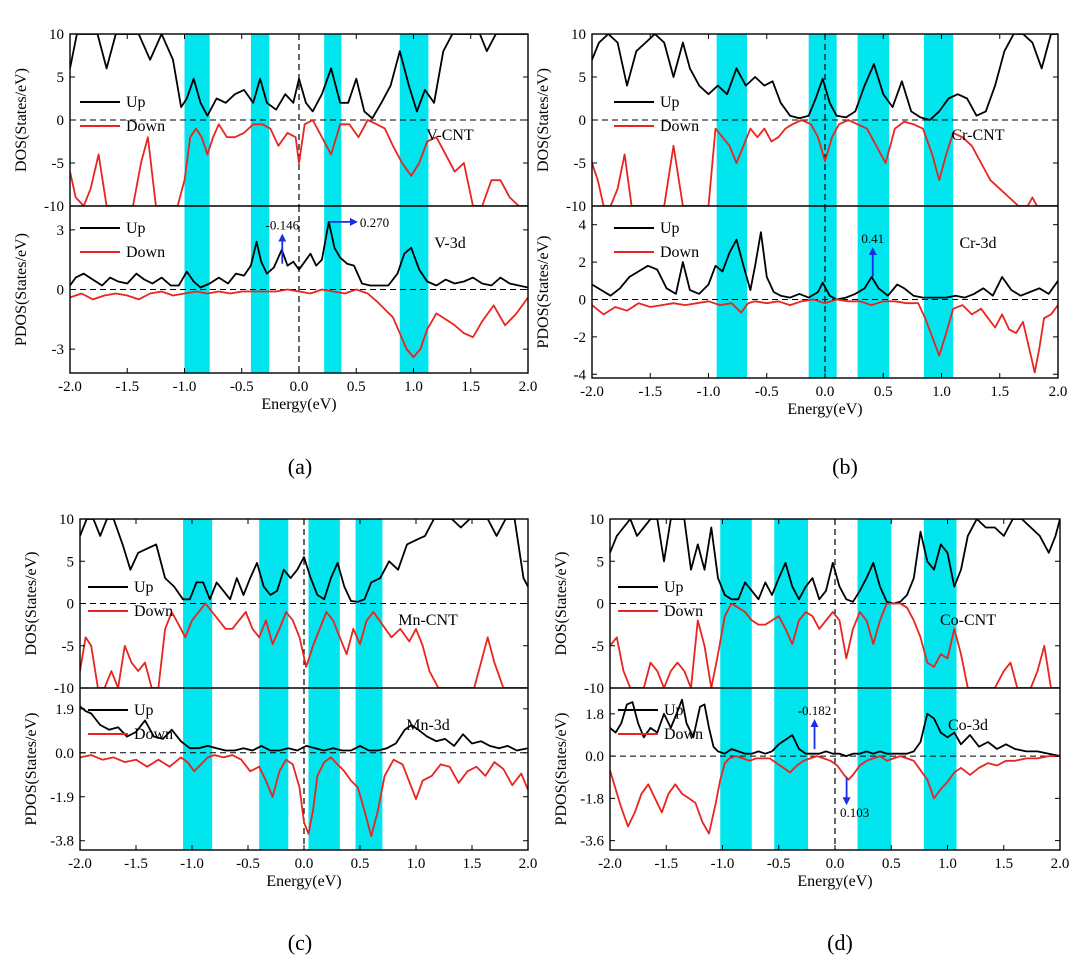  What do you see at coordinates (450, 135) in the screenshot?
I see `panel-tag: V-CNT` at bounding box center [450, 135].